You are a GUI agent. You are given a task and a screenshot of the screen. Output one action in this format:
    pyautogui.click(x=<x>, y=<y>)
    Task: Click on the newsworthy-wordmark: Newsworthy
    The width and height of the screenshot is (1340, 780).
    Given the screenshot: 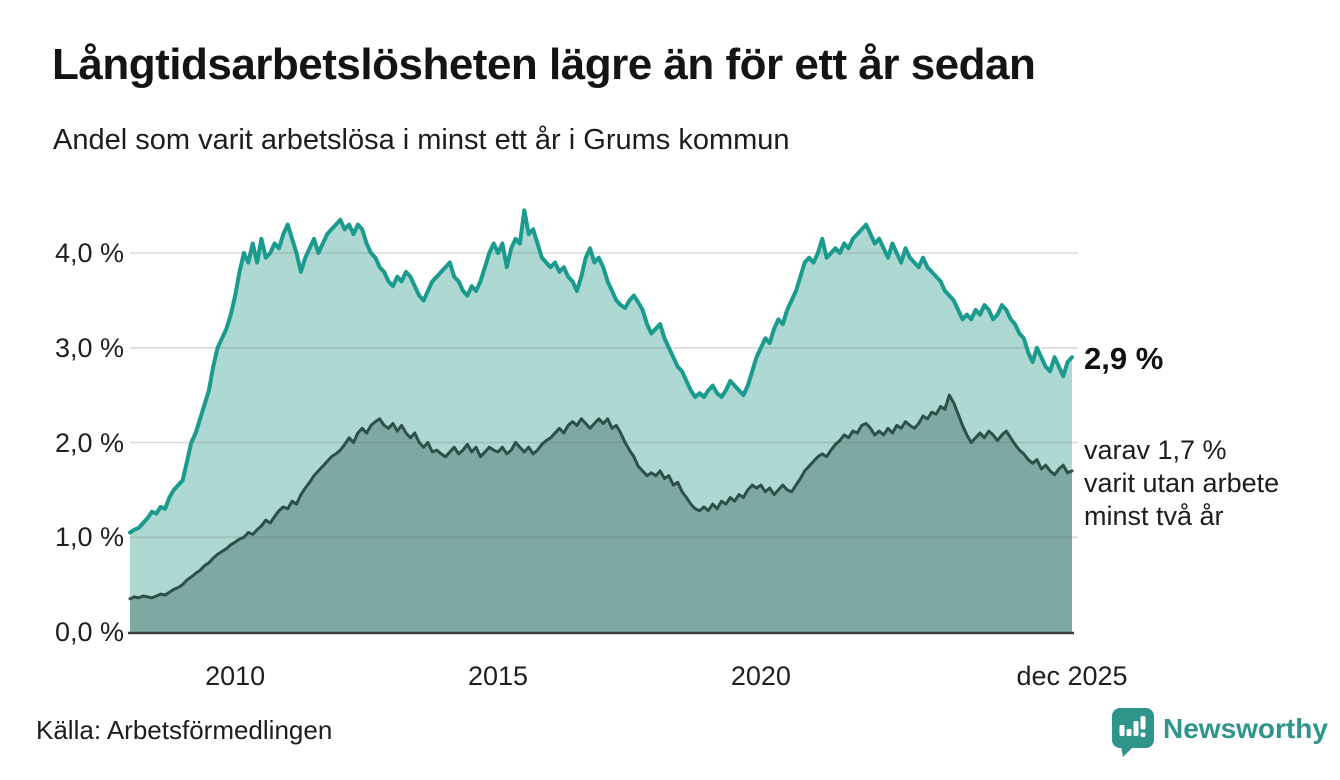 What is the action you would take?
    pyautogui.click(x=1245, y=728)
    